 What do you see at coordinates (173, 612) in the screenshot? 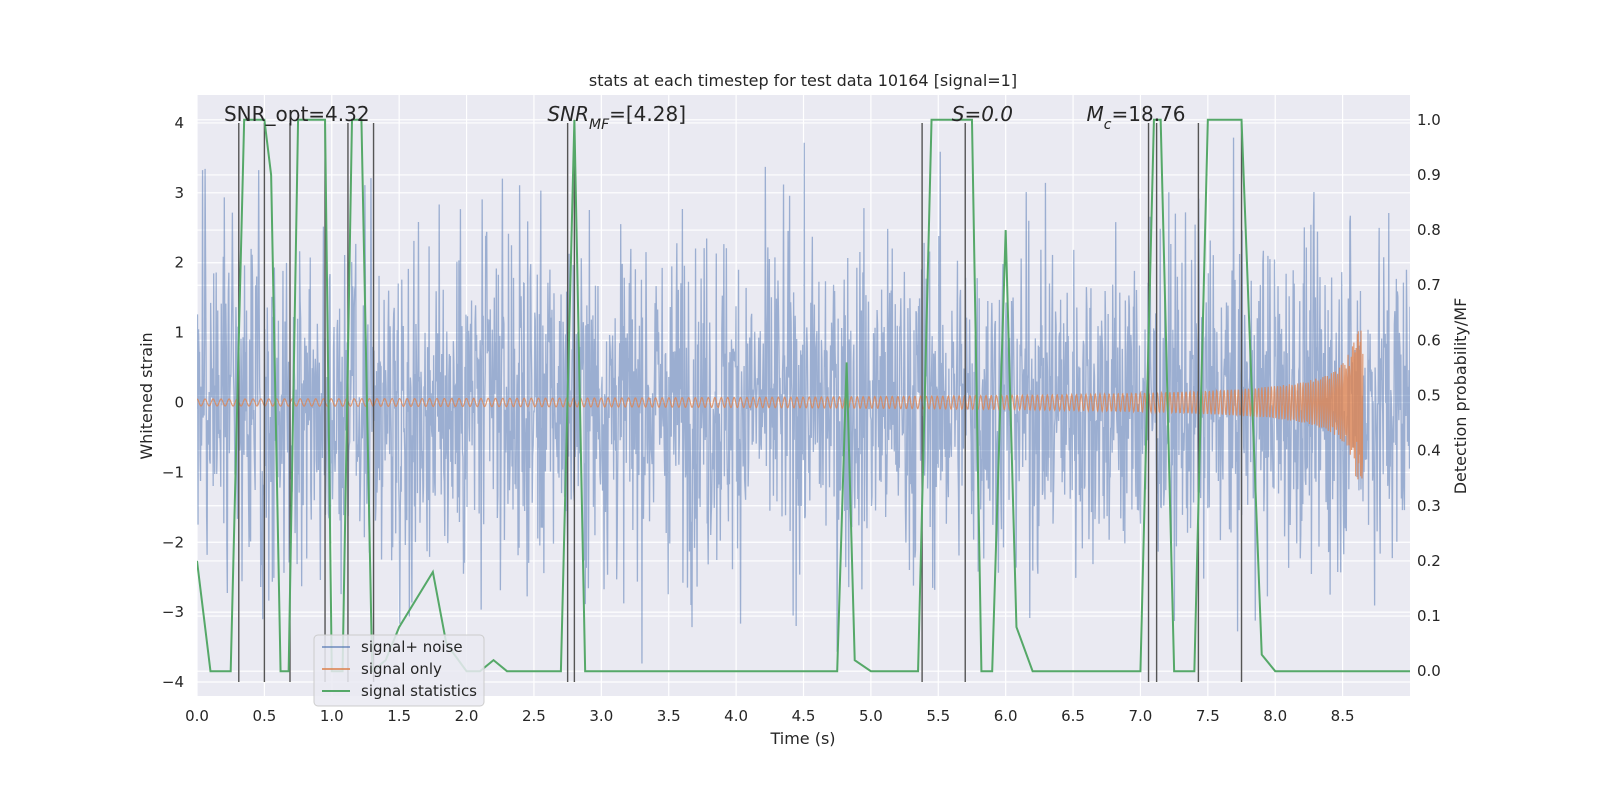
I see `y-tick-label: −3` at bounding box center [173, 612].